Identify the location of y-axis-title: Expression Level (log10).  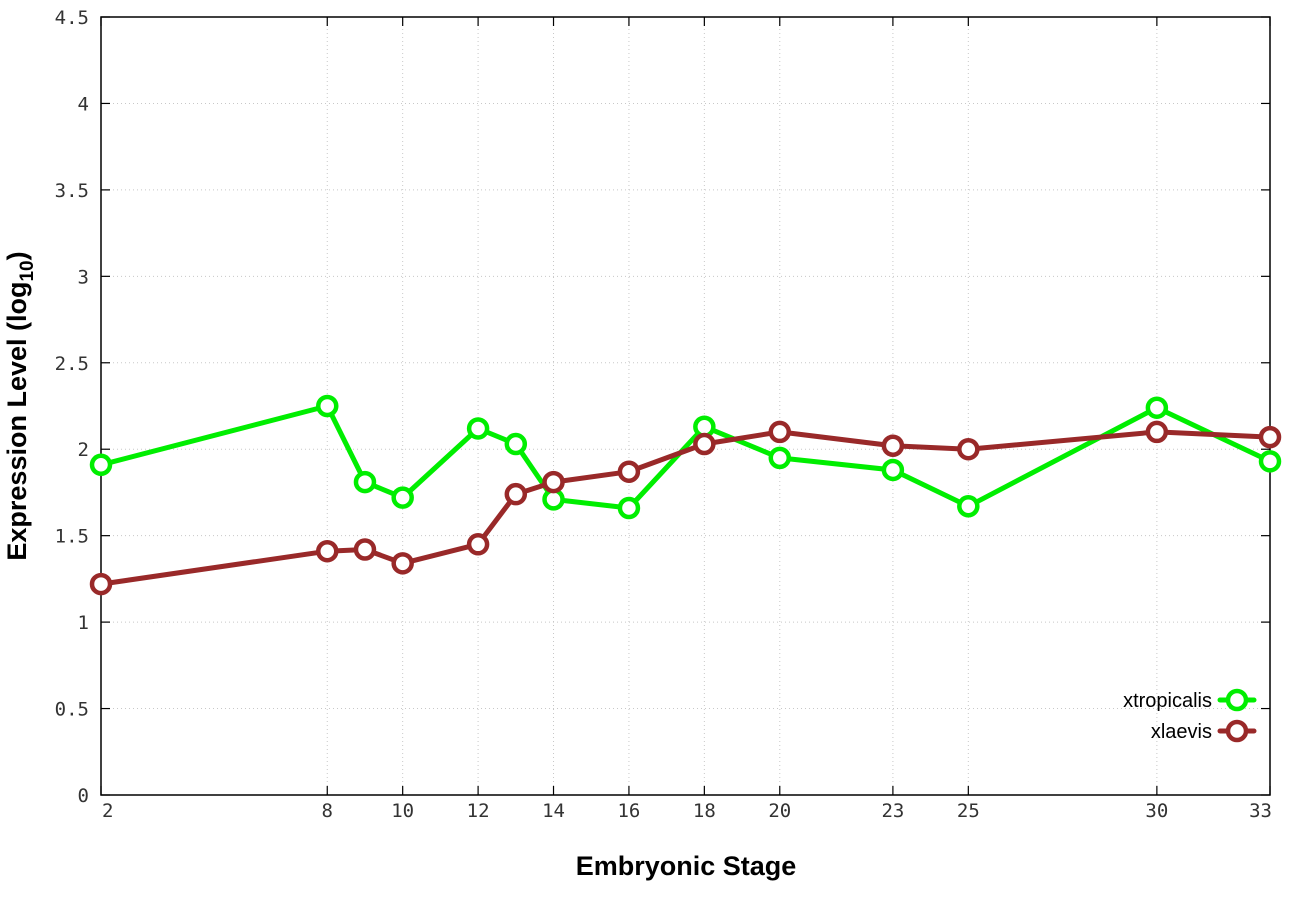
(20, 405).